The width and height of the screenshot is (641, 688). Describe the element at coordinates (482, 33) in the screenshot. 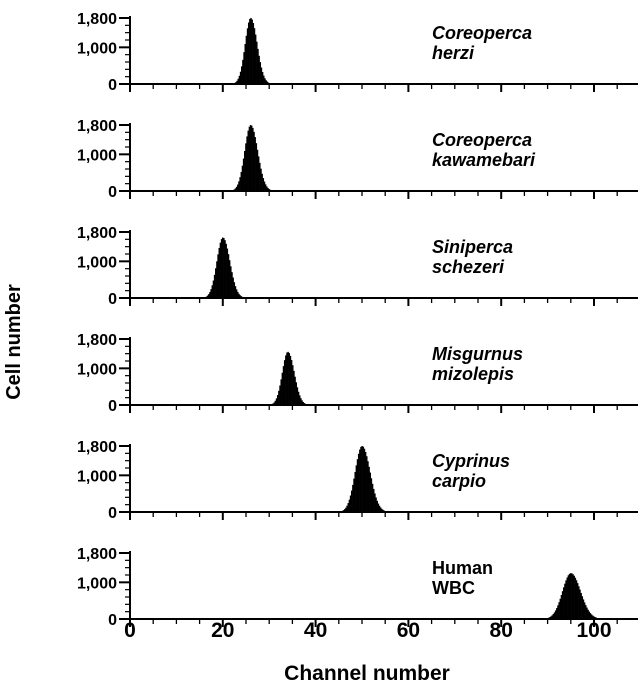

I see `species-label-line1: Coreoperca` at that location.